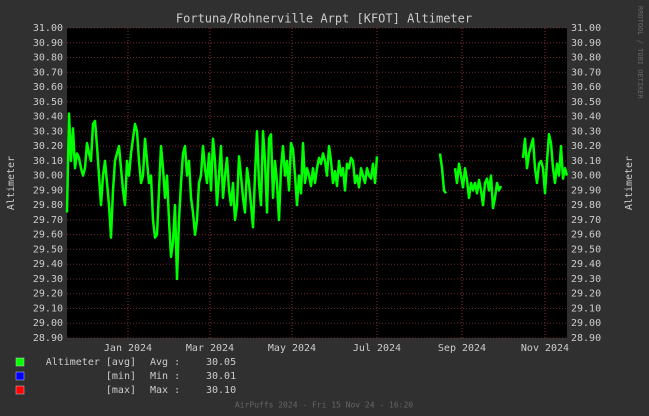 This screenshot has width=649, height=416. I want to click on y-tick-label: 30.10, so click(48, 161).